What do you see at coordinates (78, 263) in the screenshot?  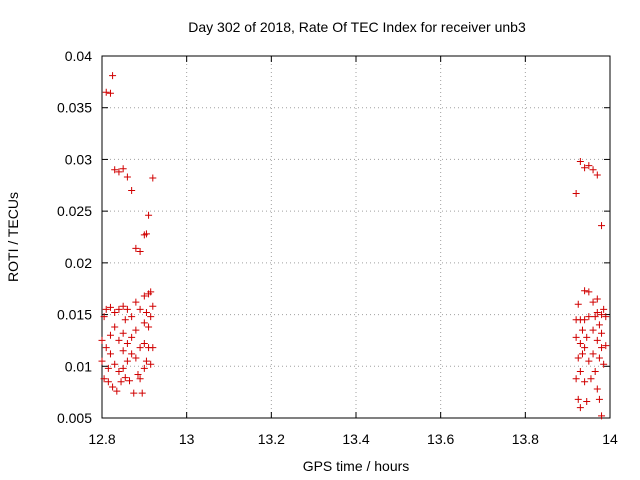 I see `y-tick-label: 0.02` at bounding box center [78, 263].